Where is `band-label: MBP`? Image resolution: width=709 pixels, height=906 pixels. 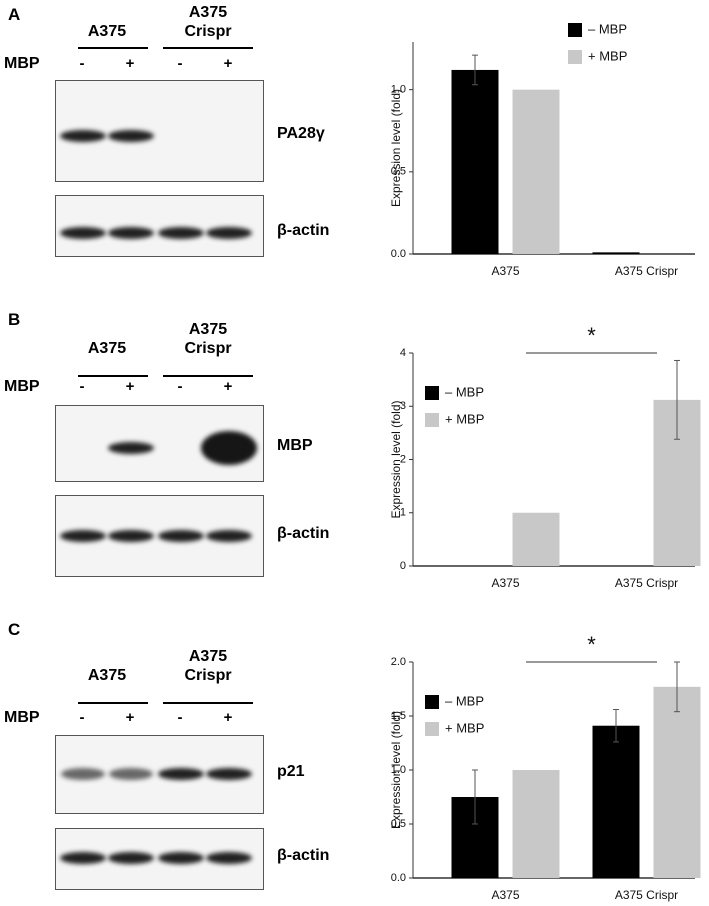 band-label: MBP is located at coordinates (295, 445).